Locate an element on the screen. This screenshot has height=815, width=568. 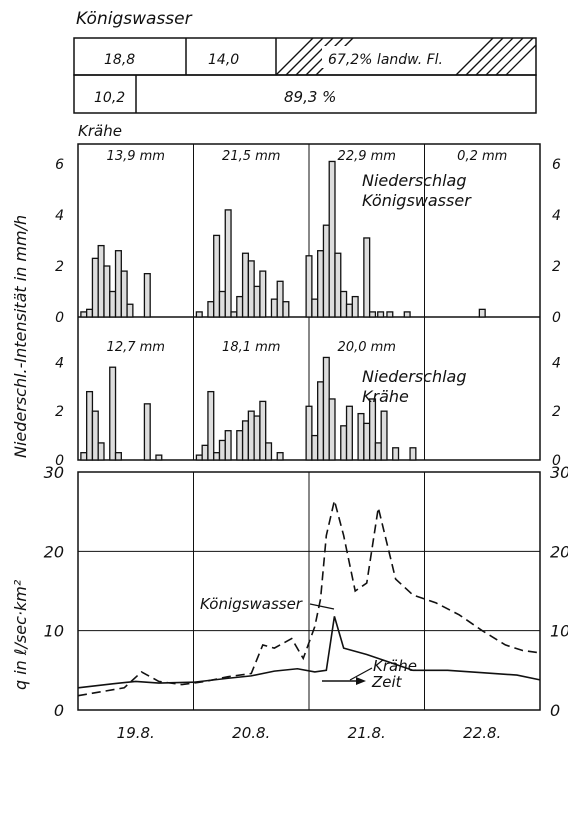
header-row2-a: 10,2 is located at coordinates (109, 98).